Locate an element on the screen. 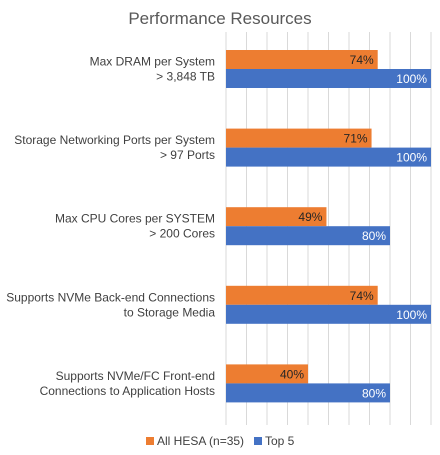 This screenshot has width=440, height=455. legend-label-all-hesa: All HESA (n=35) is located at coordinates (200, 441).